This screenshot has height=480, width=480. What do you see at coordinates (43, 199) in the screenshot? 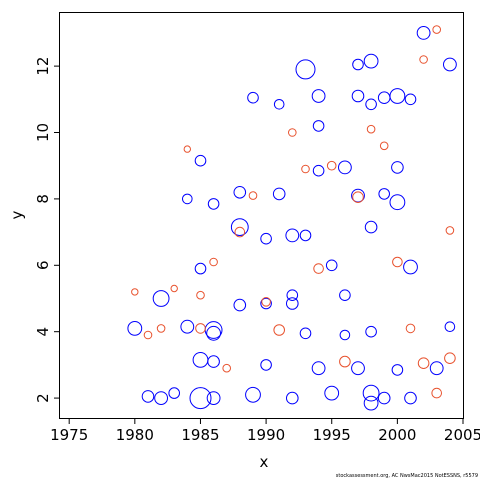
I see `y-tick-label: 8` at bounding box center [43, 199].